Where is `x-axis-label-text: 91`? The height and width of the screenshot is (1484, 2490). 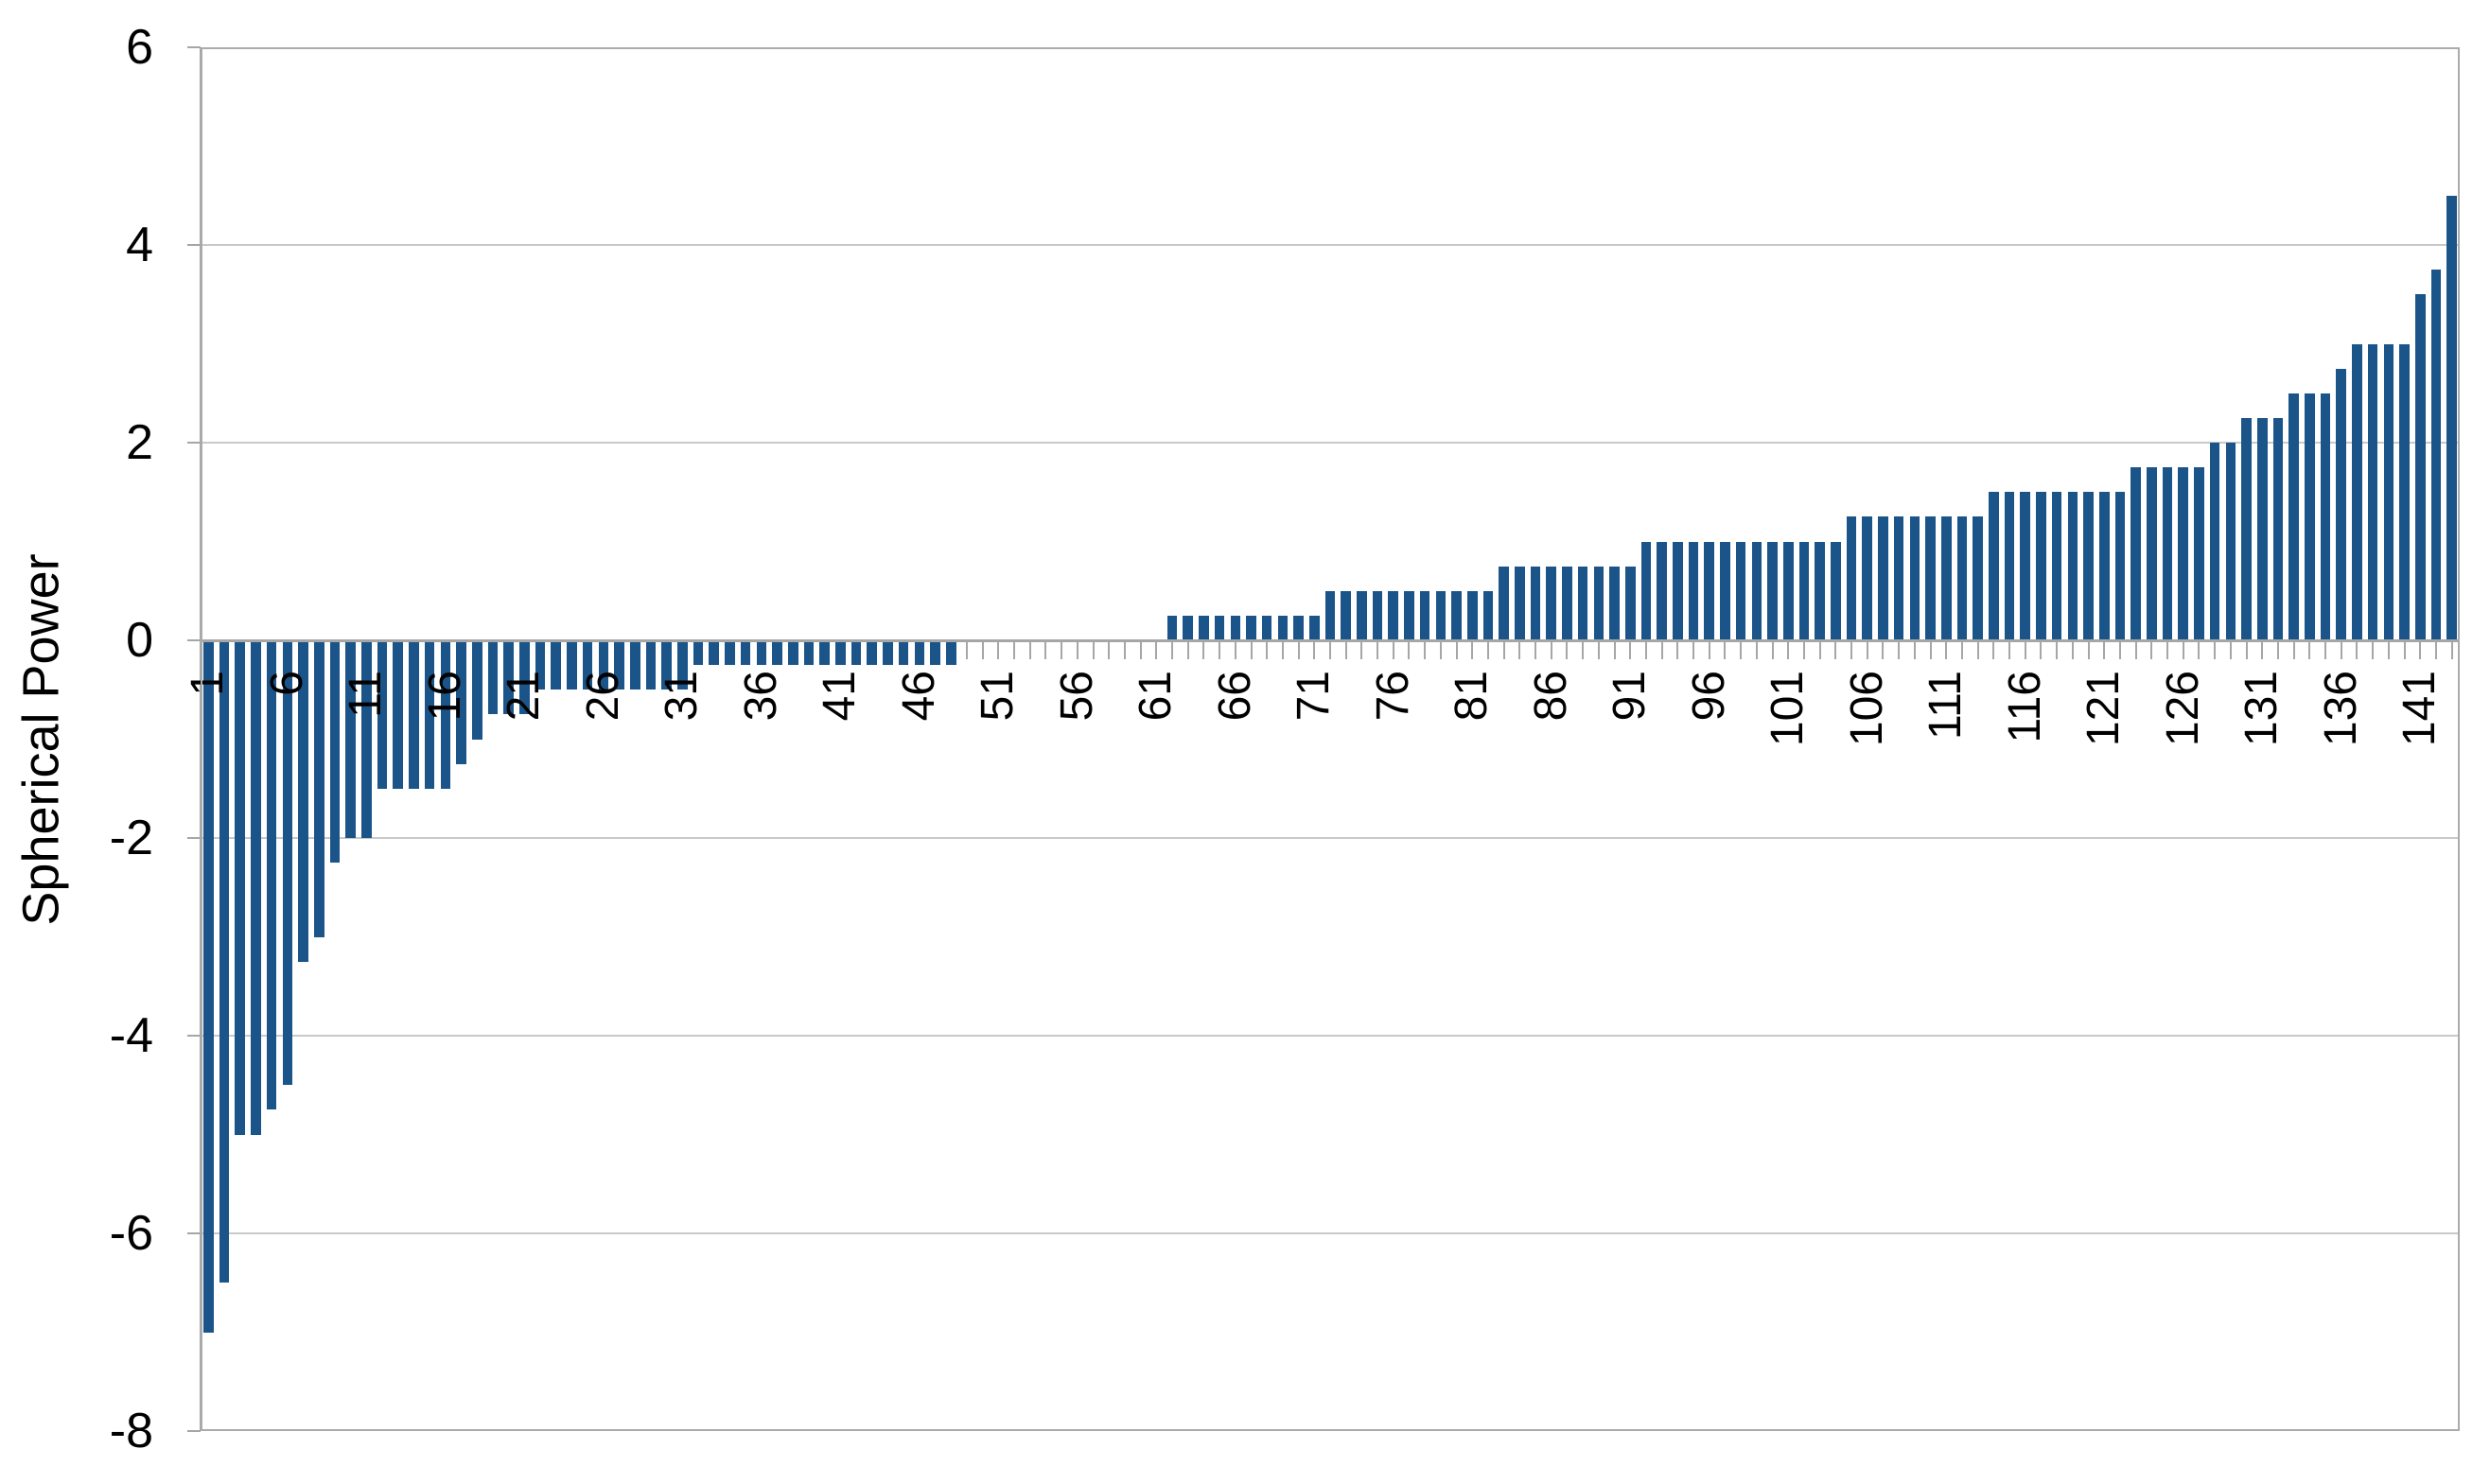
x-axis-label-text: 91 is located at coordinates (1630, 696).